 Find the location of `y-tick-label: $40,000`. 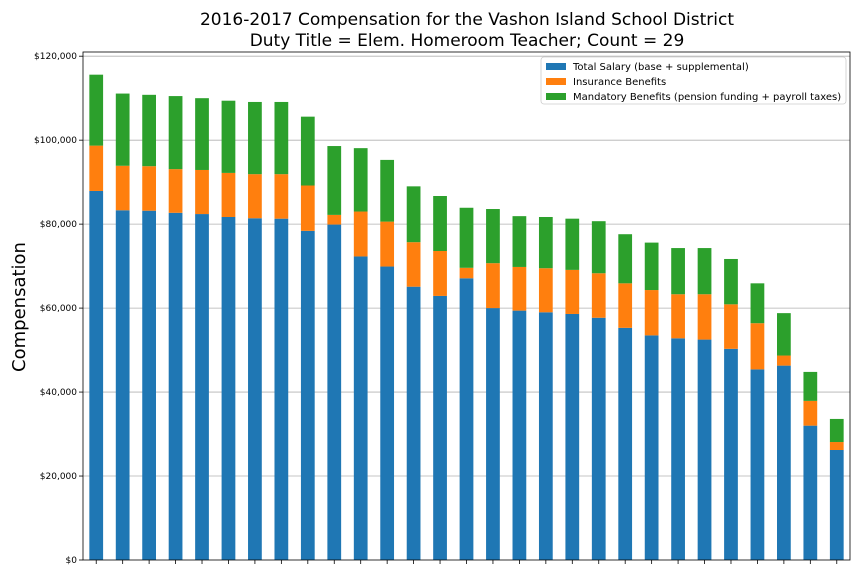

y-tick-label: $40,000 is located at coordinates (58, 393).